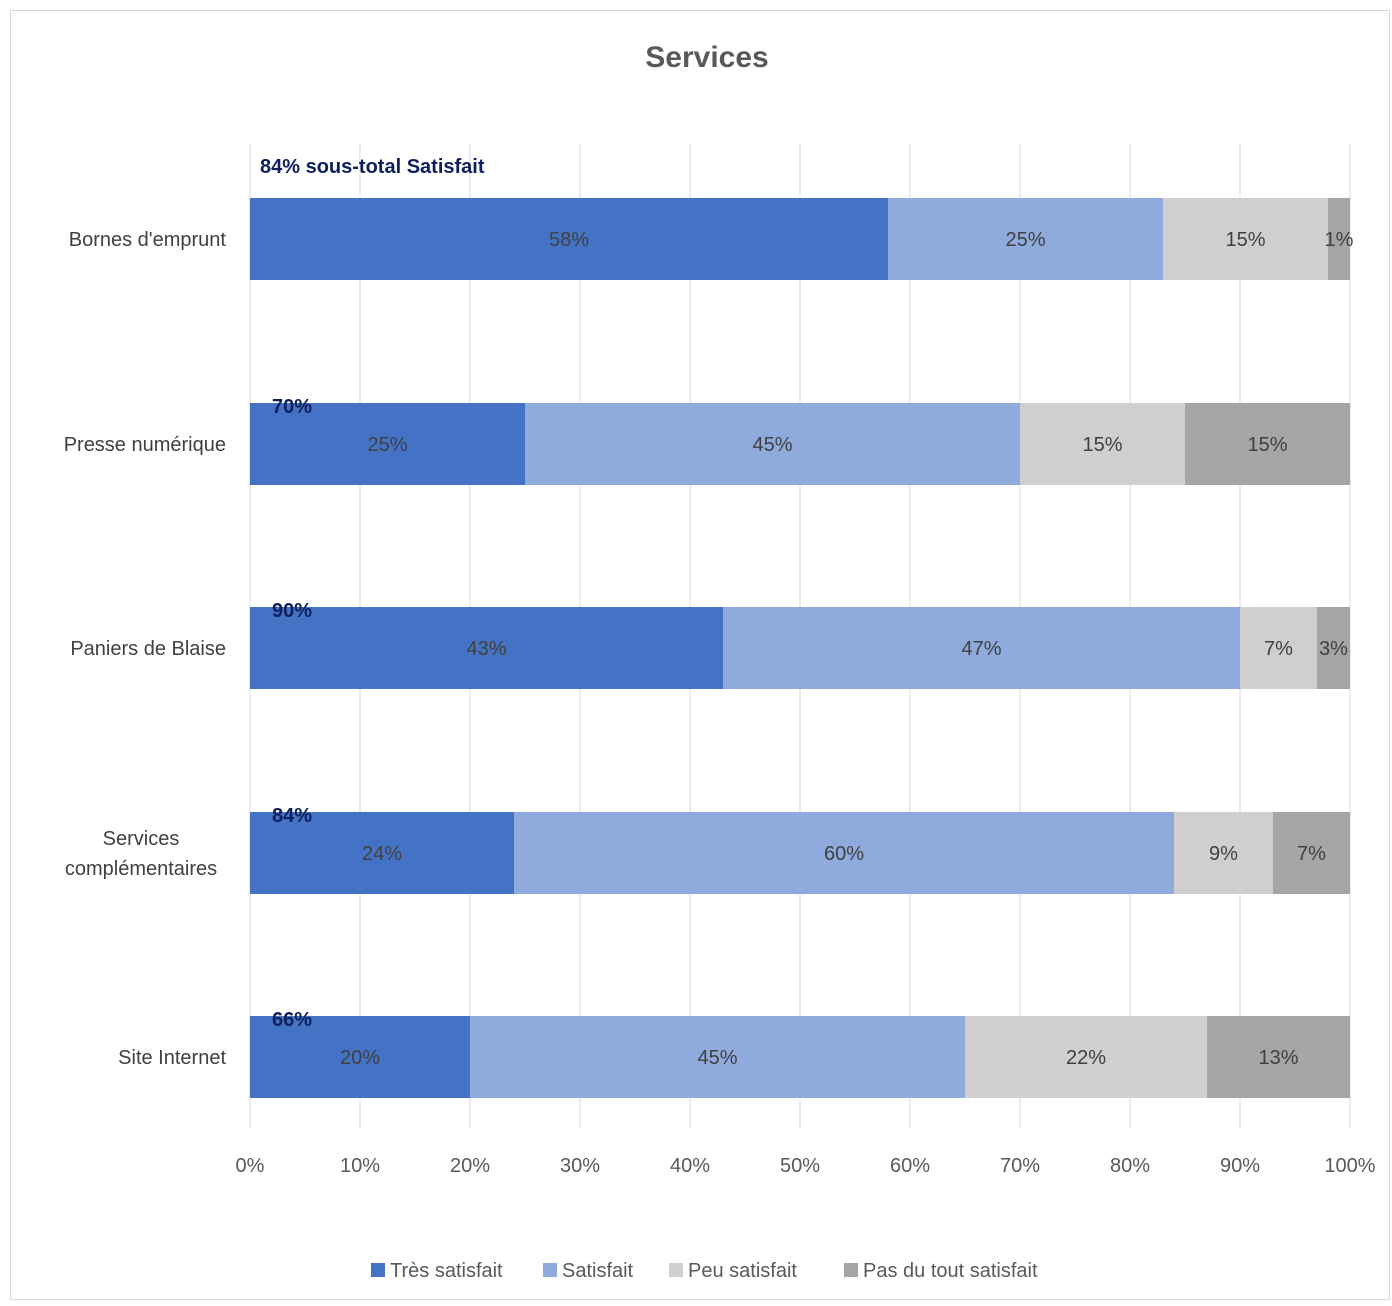 This screenshot has height=1306, width=1392. Describe the element at coordinates (141, 854) in the screenshot. I see `category-label: Services complémentaires` at that location.